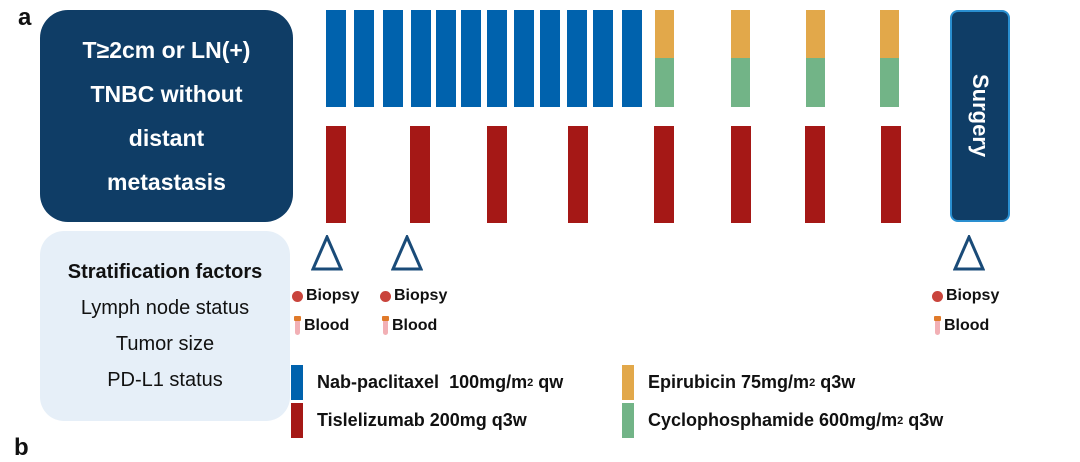 This screenshot has height=462, width=1080. What do you see at coordinates (775, 382) in the screenshot?
I see `legend-dose: 75mg/m` at bounding box center [775, 382].